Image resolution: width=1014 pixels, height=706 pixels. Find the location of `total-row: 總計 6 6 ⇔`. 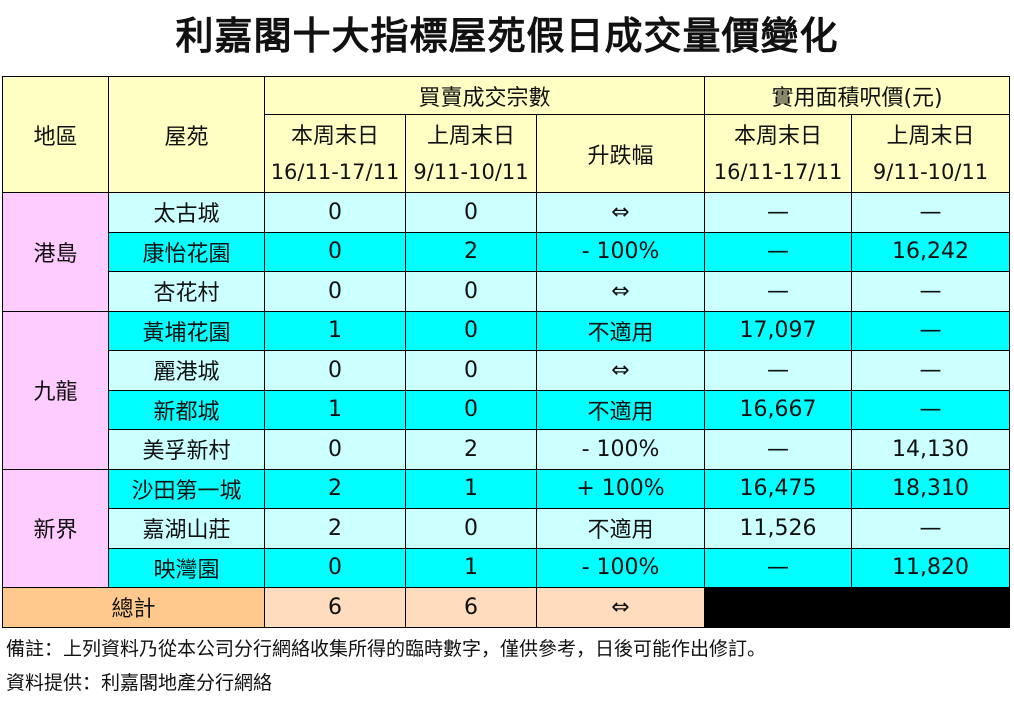

total-row: 總計 6 6 ⇔ is located at coordinates (506, 607).